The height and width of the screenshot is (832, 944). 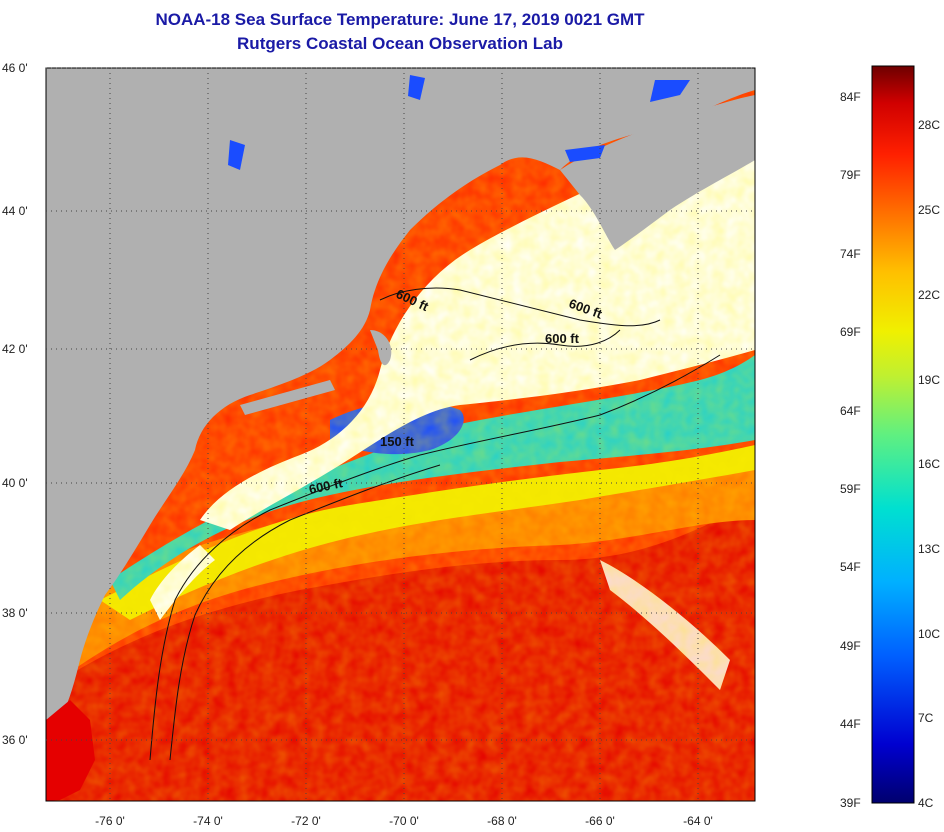 I want to click on lat-label: 36 0', so click(x=15, y=740).